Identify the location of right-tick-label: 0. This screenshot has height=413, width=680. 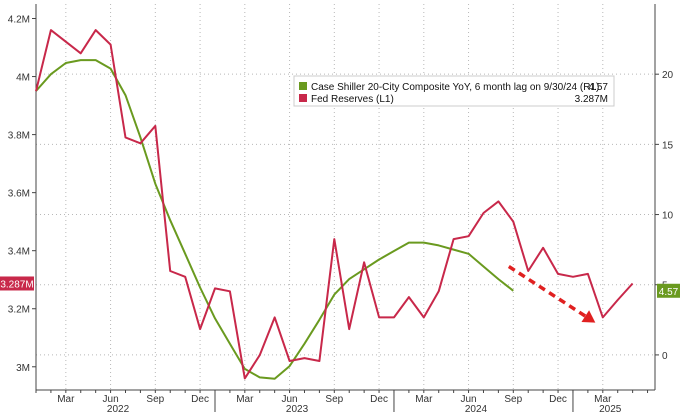
(665, 356).